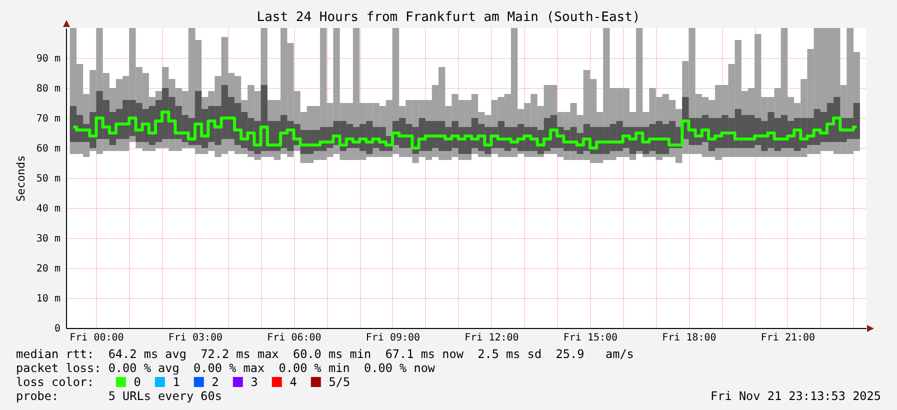  I want to click on y-tick-label: 30 m, so click(48, 239).